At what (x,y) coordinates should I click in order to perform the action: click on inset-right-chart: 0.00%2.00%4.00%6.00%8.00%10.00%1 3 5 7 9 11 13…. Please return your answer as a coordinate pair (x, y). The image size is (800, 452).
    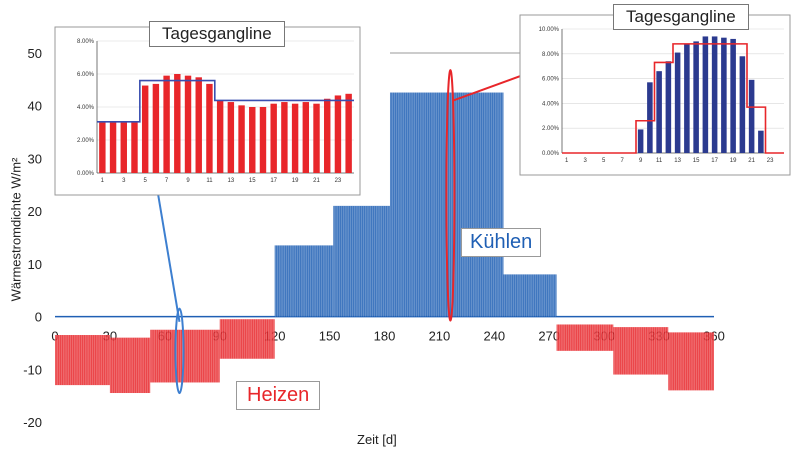
    Looking at the image, I should click on (655, 95).